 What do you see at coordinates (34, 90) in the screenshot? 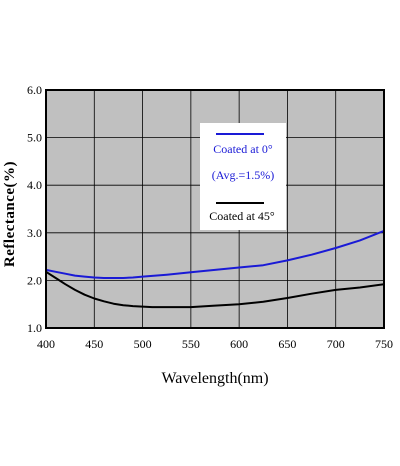
I see `y-tick-label: 6.0` at bounding box center [34, 90].